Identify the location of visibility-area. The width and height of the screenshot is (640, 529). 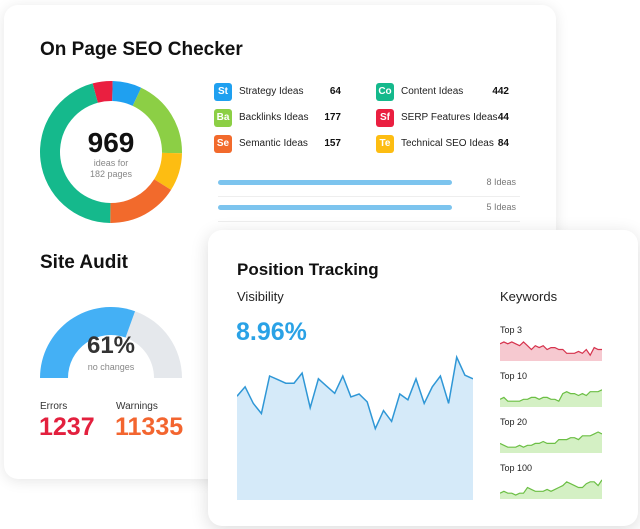
(355, 428).